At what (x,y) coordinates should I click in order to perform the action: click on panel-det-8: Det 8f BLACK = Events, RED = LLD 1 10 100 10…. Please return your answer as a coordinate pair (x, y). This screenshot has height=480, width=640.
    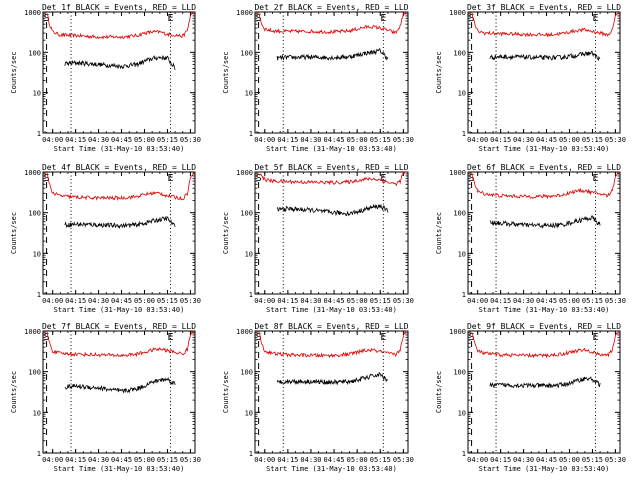
    Looking at the image, I should click on (318, 397).